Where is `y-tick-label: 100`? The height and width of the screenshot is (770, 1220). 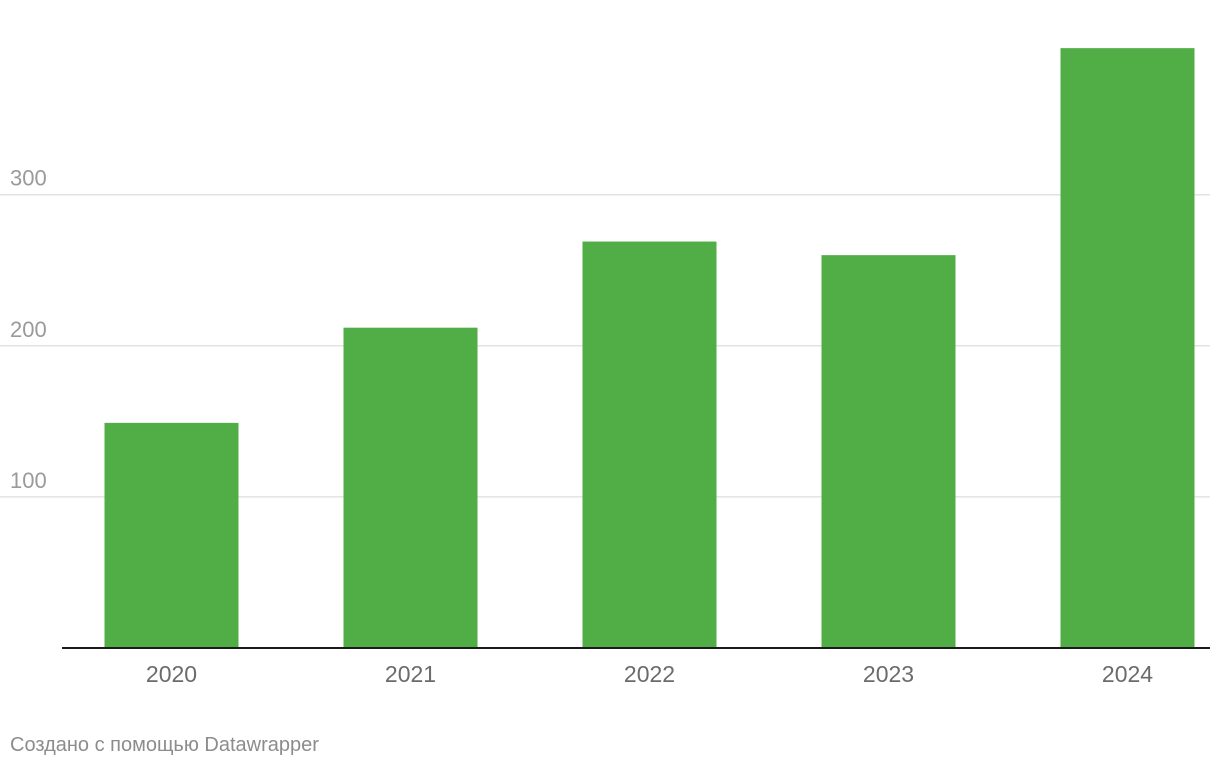
y-tick-label: 100 is located at coordinates (28, 480).